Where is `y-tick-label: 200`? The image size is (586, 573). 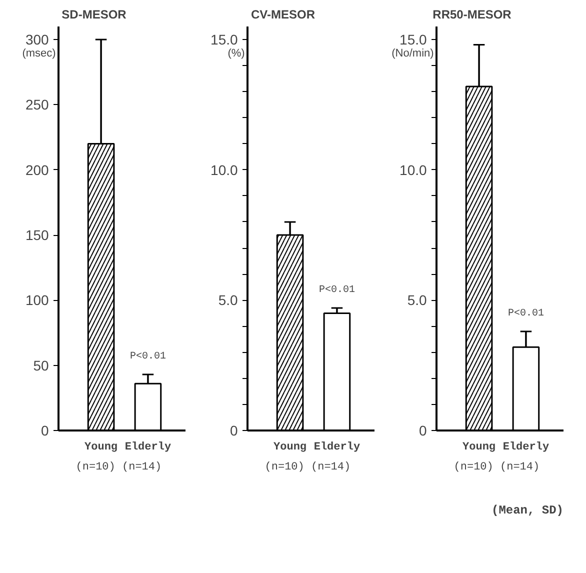 y-tick-label: 200 is located at coordinates (37, 170).